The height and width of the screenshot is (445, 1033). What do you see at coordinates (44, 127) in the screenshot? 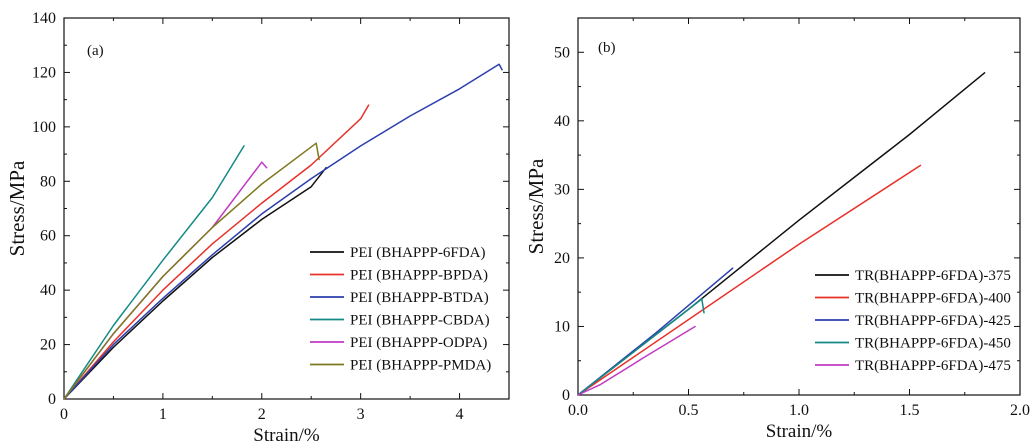
I see `y-tick-label: 100` at bounding box center [44, 127].